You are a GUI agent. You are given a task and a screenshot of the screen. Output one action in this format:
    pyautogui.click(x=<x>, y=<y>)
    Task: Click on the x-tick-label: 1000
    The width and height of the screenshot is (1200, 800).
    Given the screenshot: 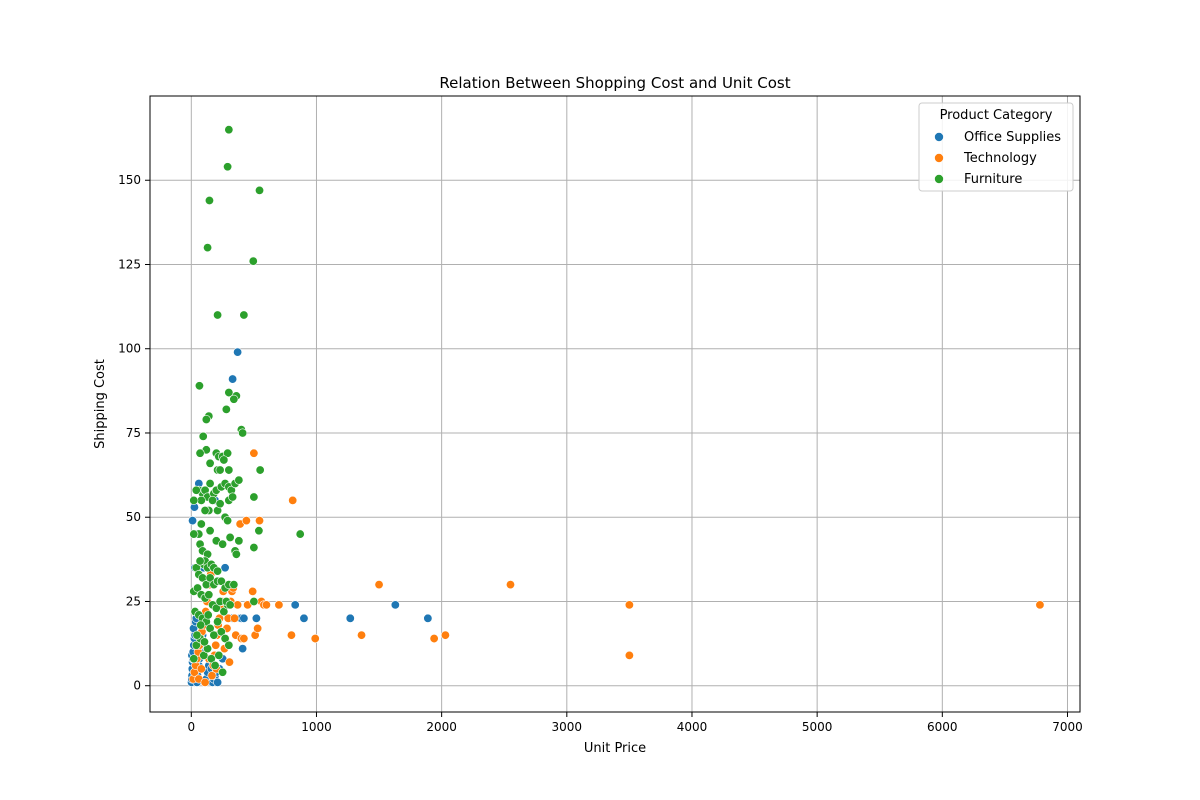 What is the action you would take?
    pyautogui.click(x=316, y=727)
    